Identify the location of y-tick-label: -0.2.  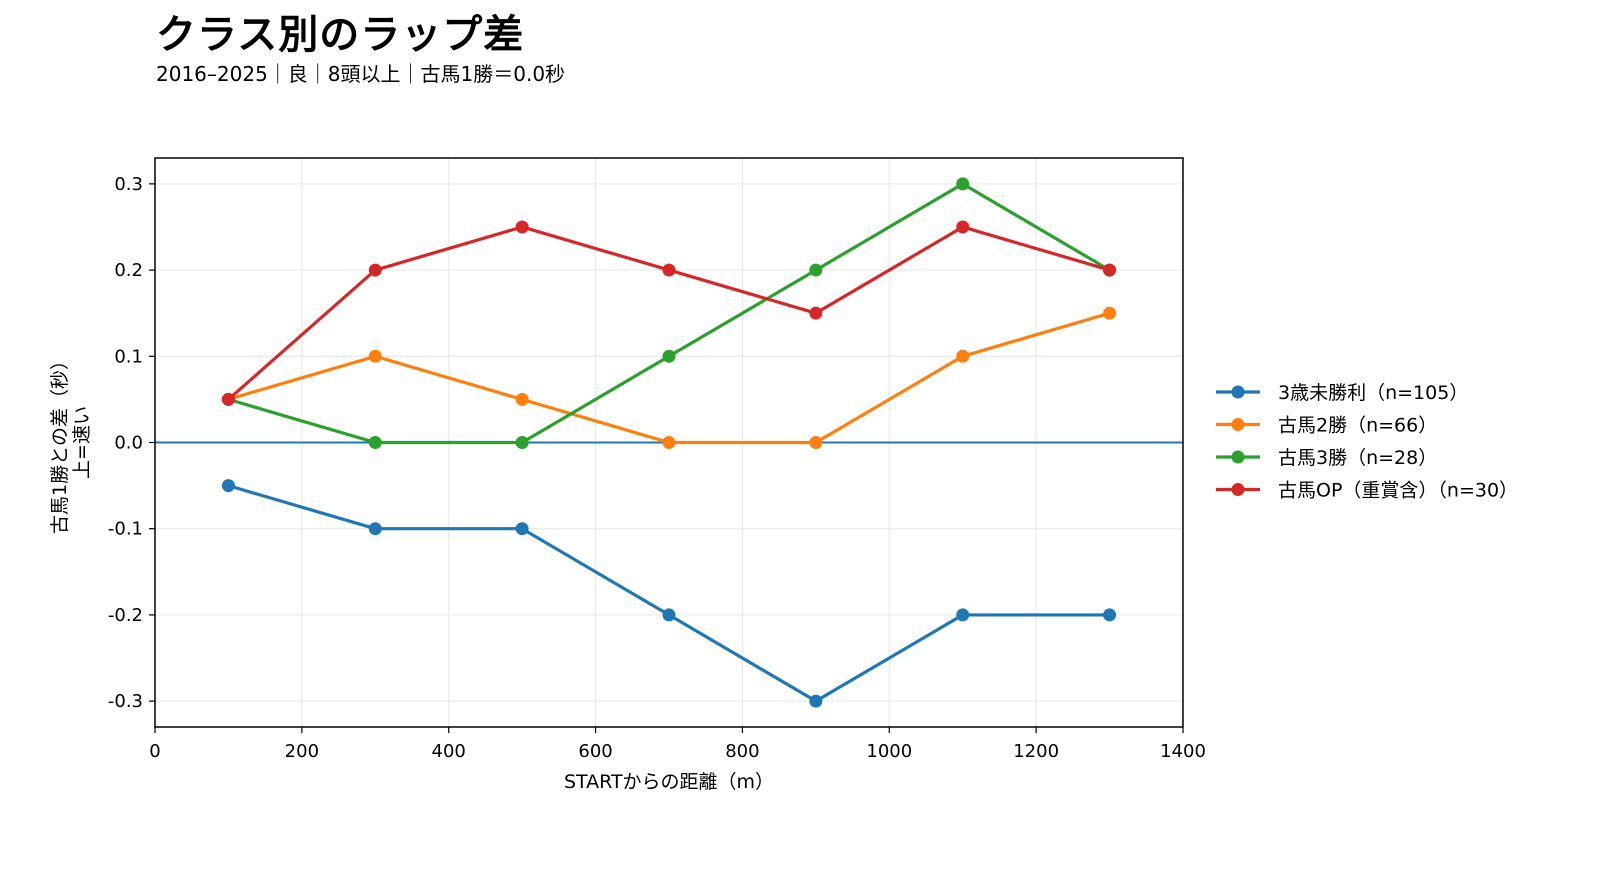
(125, 615).